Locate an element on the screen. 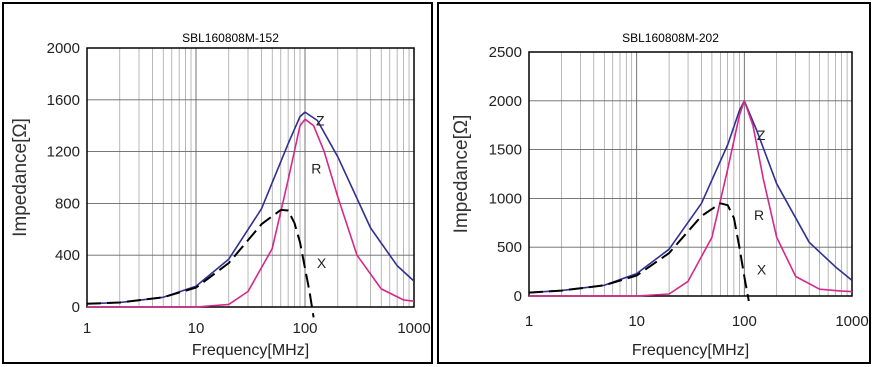 This screenshot has height=367, width=873. y-tick-label: 500 is located at coordinates (509, 247).